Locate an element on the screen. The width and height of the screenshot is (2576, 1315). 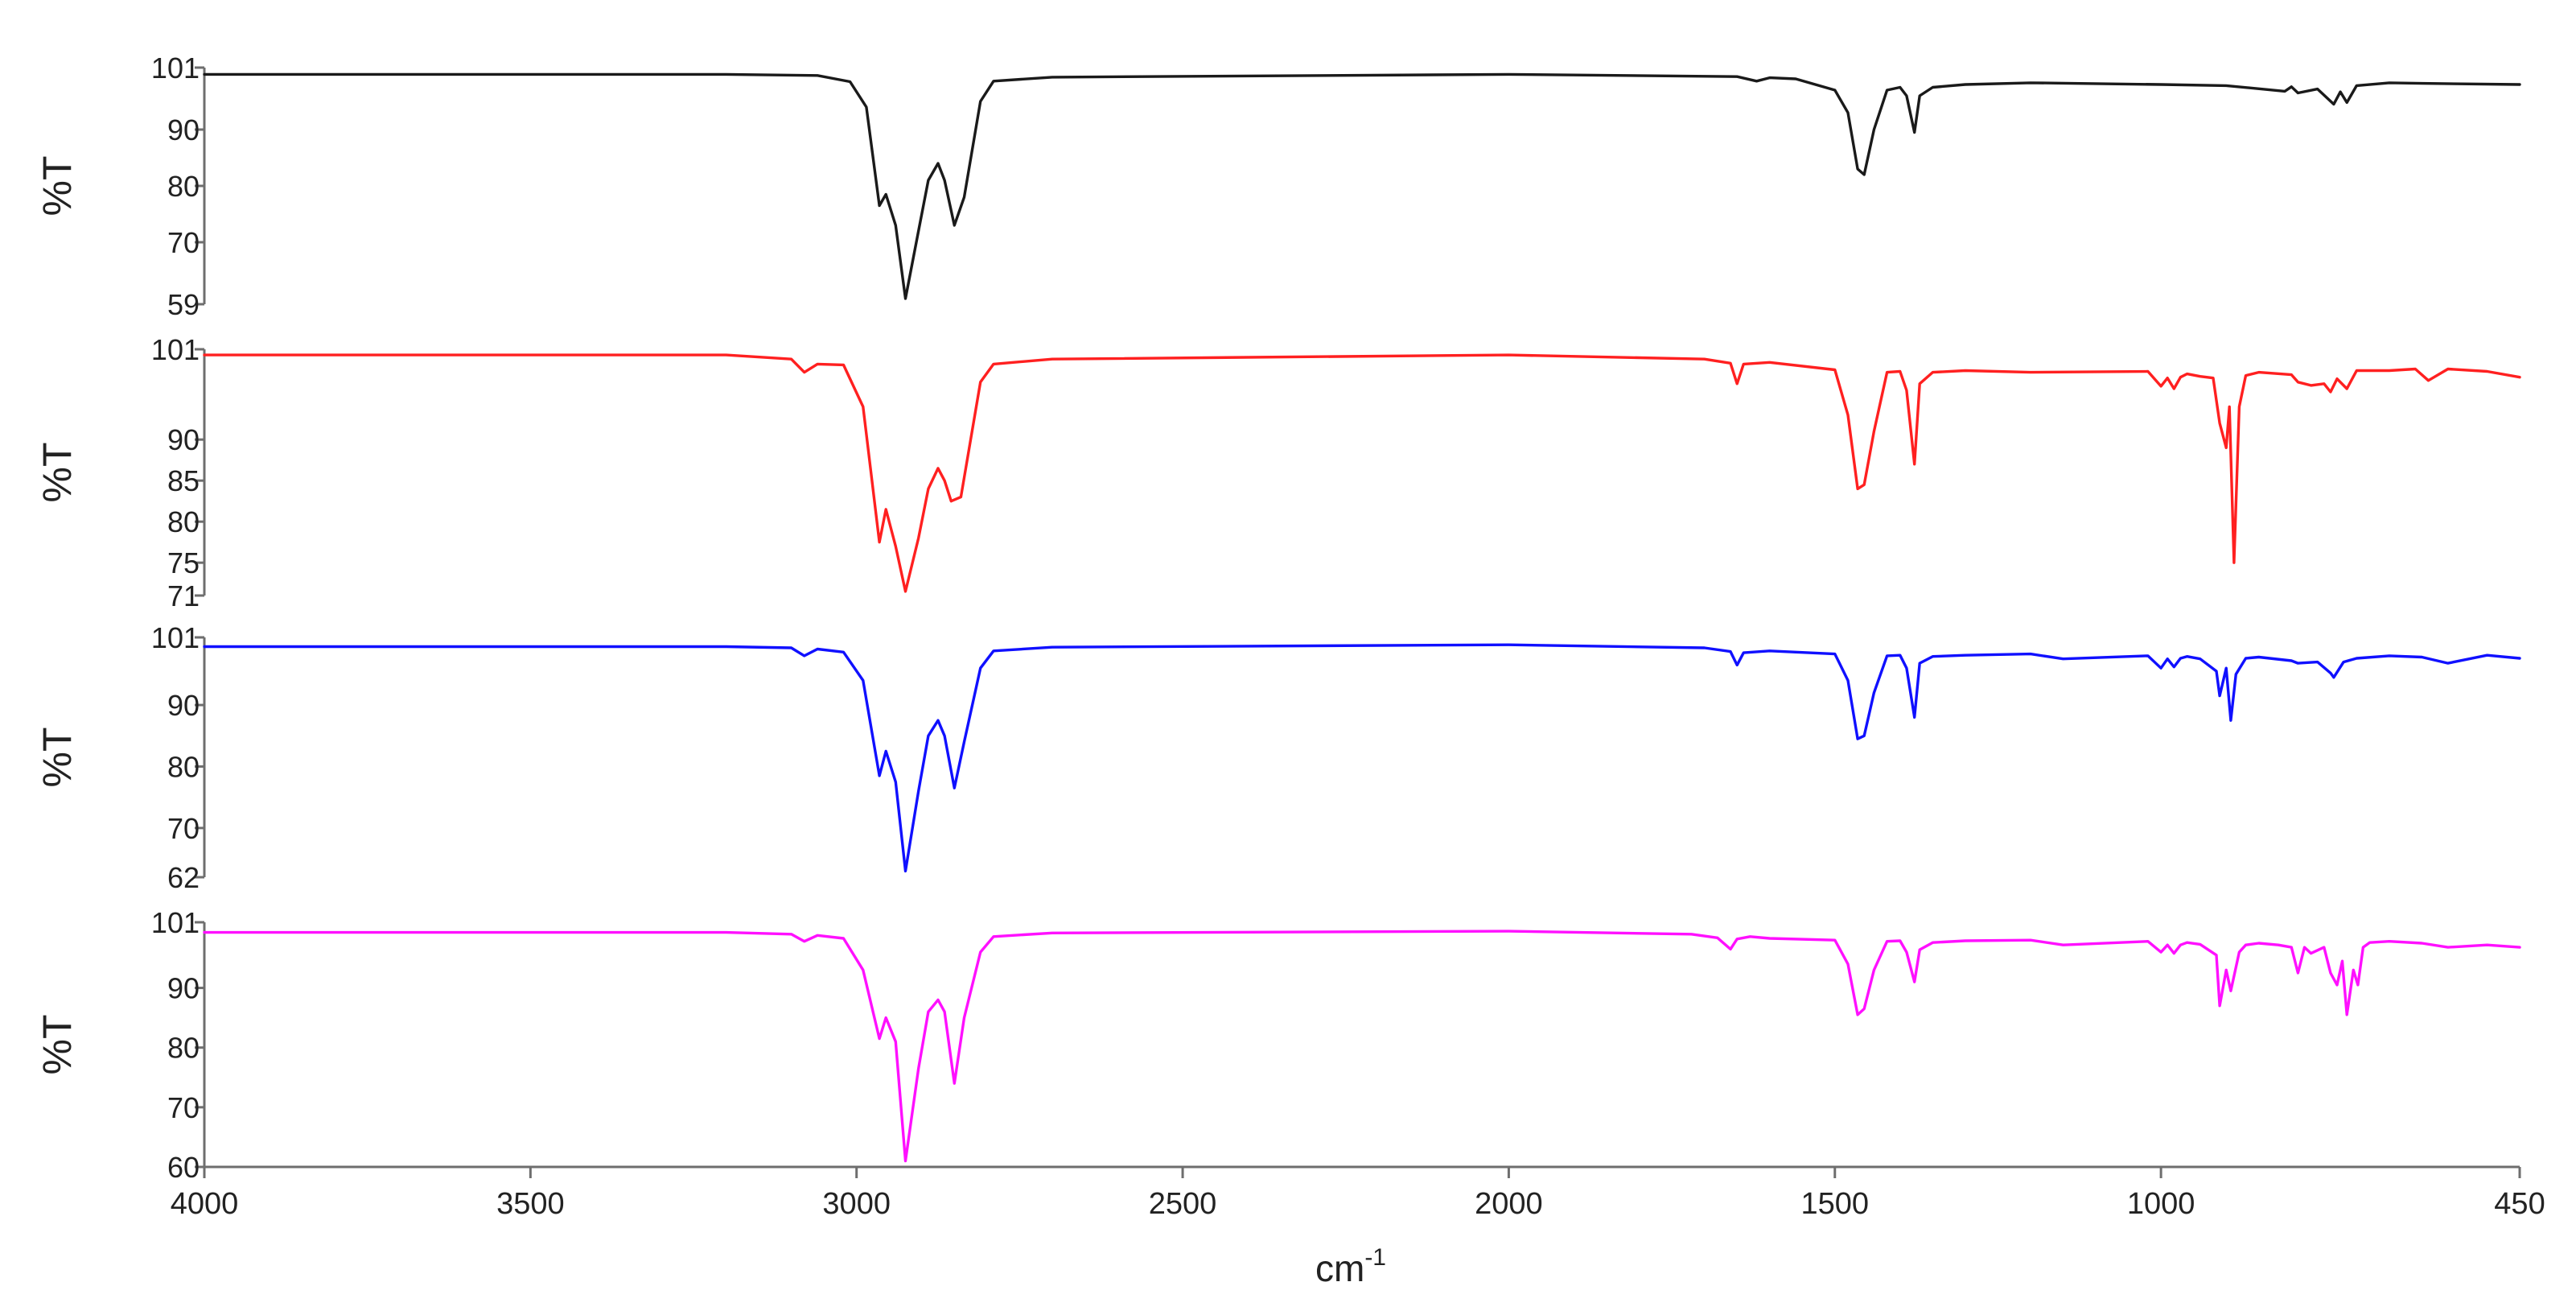
x-axis-label-superscript: -1 is located at coordinates (1375, 1257).